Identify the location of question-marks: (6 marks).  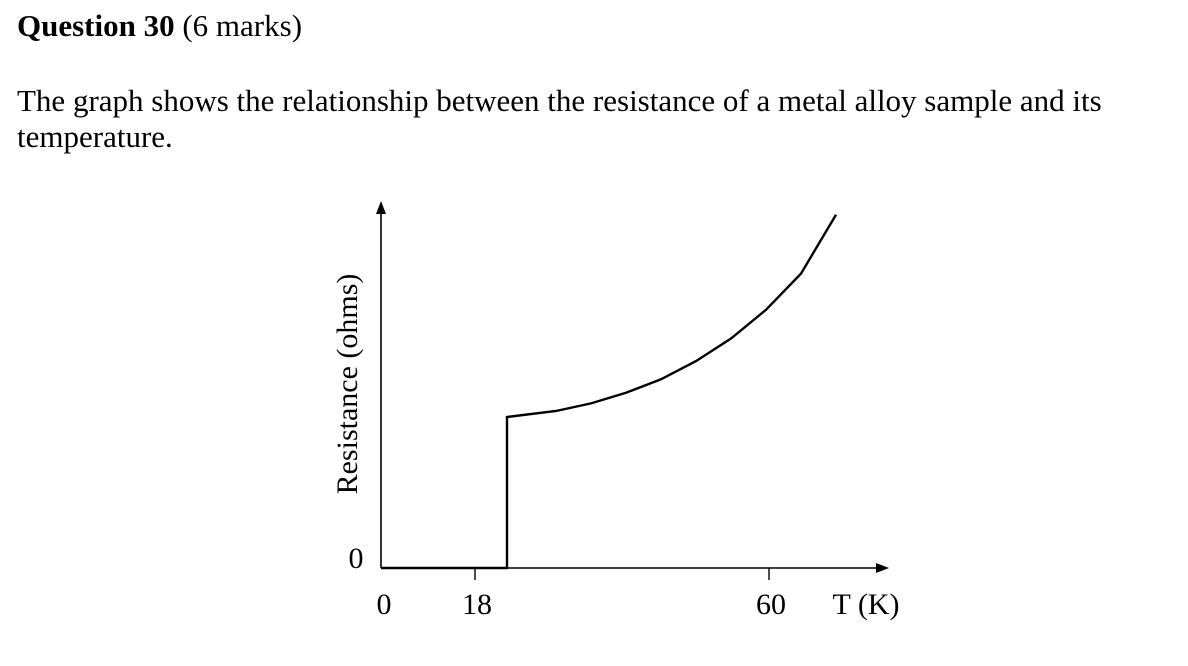
(242, 25).